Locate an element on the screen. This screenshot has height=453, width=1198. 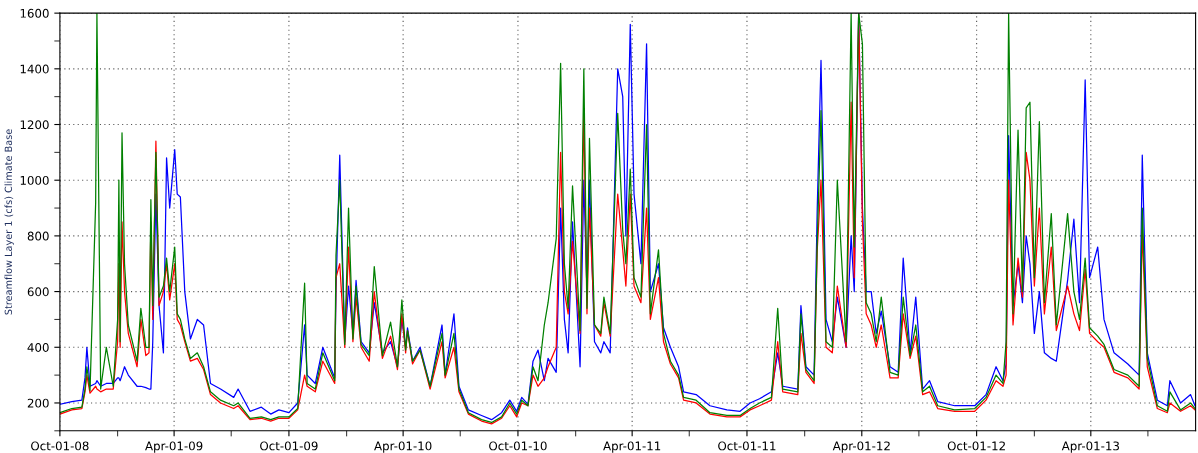
x-tick-label: Apr-01-10 is located at coordinates (403, 447).